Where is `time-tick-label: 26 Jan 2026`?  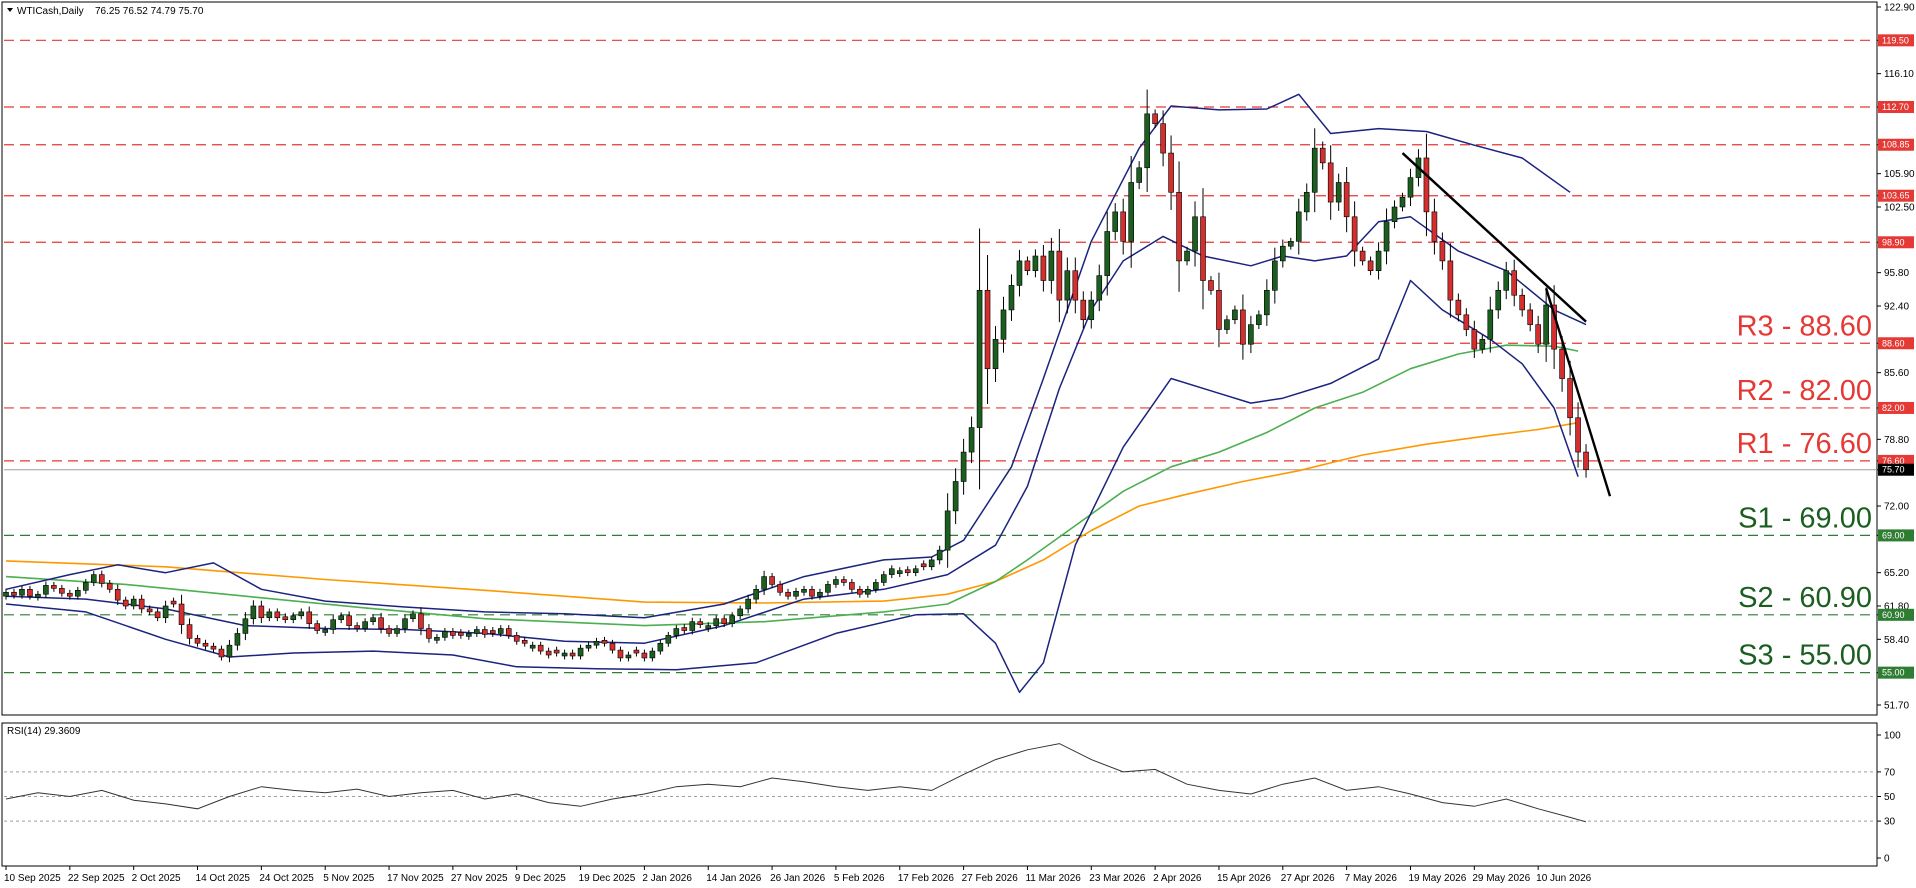
time-tick-label: 26 Jan 2026 is located at coordinates (797, 878).